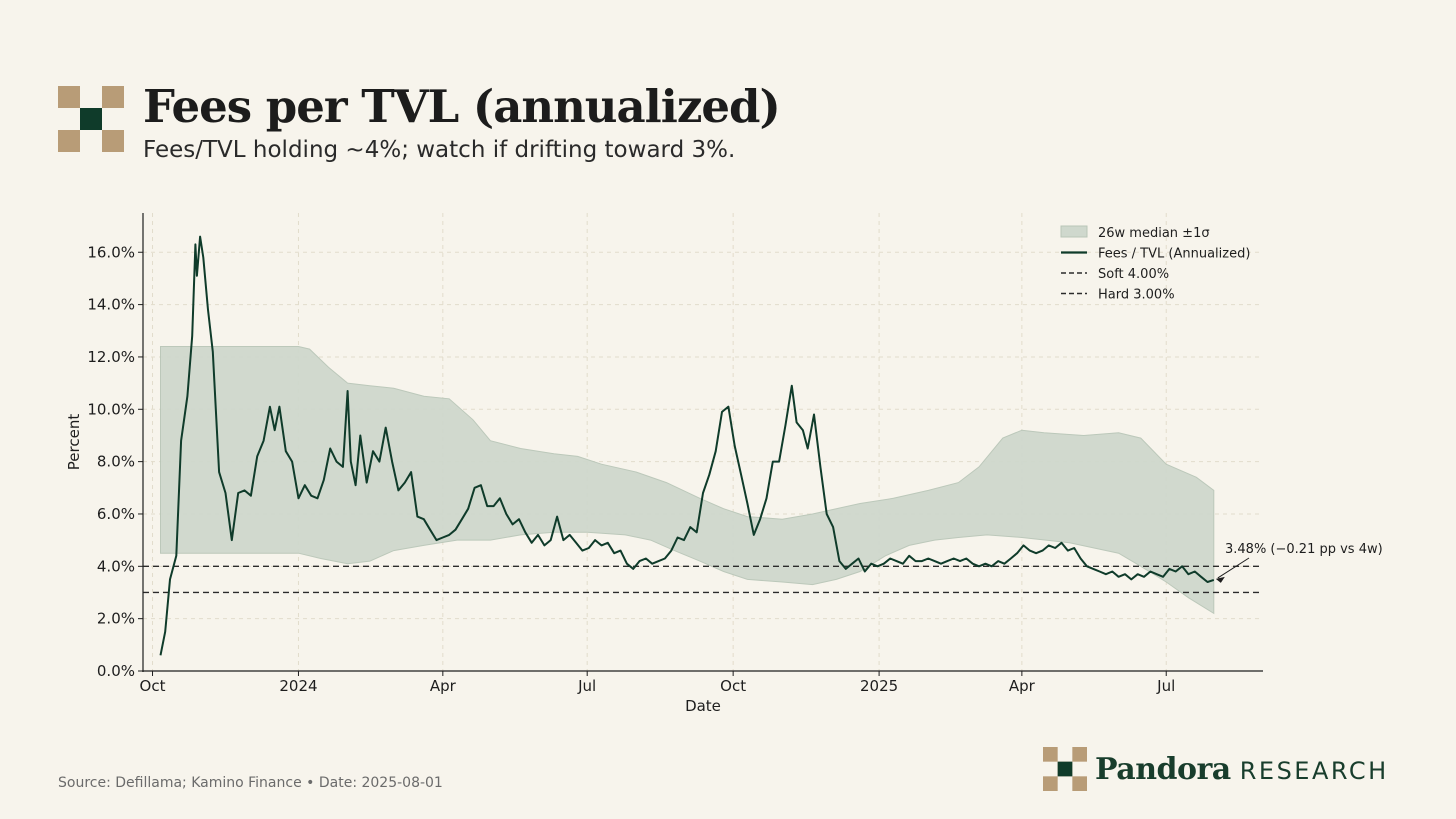 The width and height of the screenshot is (1456, 819). What do you see at coordinates (1163, 769) in the screenshot?
I see `brand-name: Pandora` at bounding box center [1163, 769].